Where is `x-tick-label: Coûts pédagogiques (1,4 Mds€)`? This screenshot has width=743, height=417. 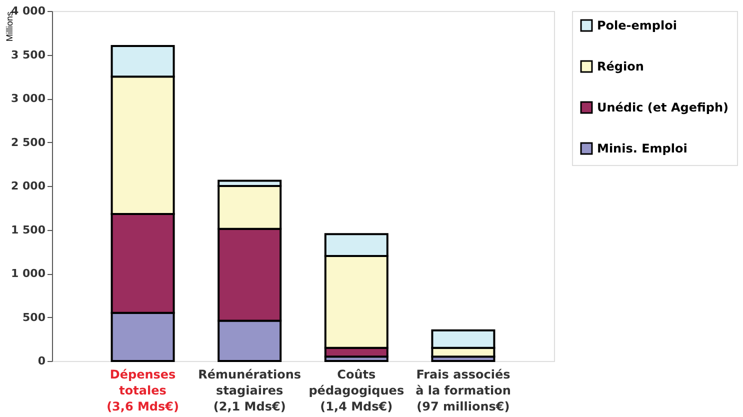 x-tick-label: Coûts pédagogiques (1,4 Mds€) is located at coordinates (356, 391).